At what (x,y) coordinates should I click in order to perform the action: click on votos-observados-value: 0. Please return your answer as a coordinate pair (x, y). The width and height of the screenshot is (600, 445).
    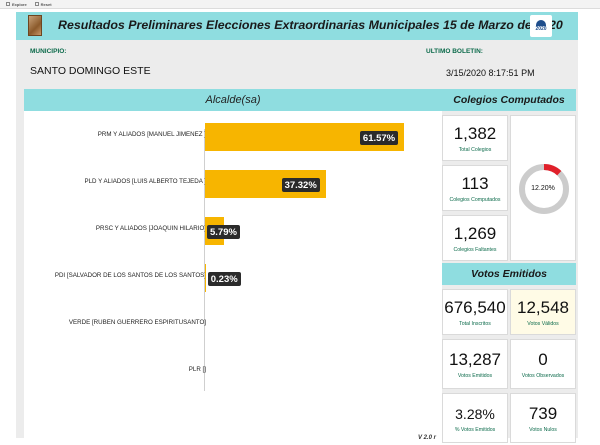
    Looking at the image, I should click on (543, 359).